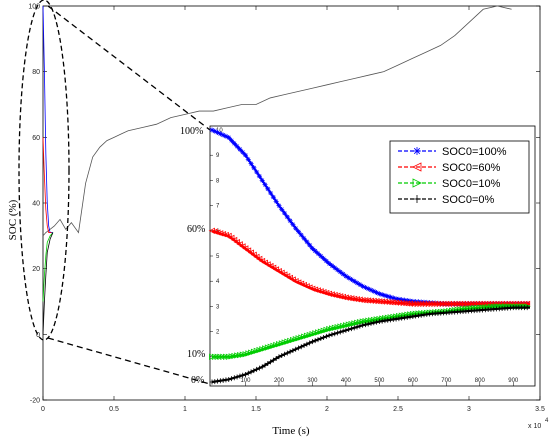 Image resolution: width=550 pixels, height=442 pixels. What do you see at coordinates (471, 168) in the screenshot?
I see `legend-label-soc60: SOC0=60%` at bounding box center [471, 168].